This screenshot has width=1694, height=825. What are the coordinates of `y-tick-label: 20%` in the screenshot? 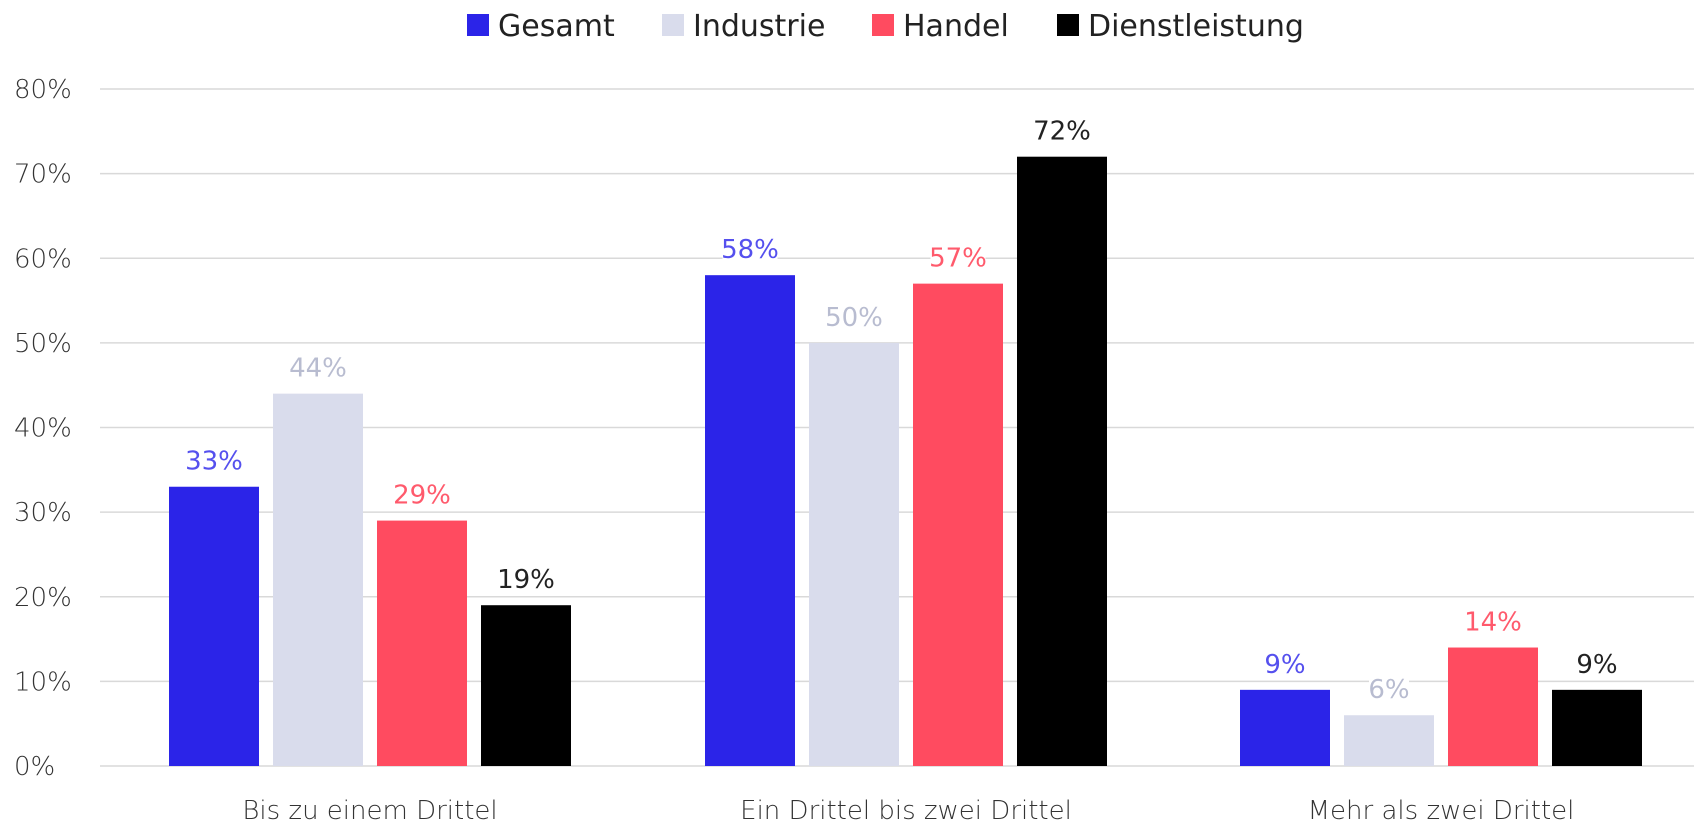 It's located at (43, 598).